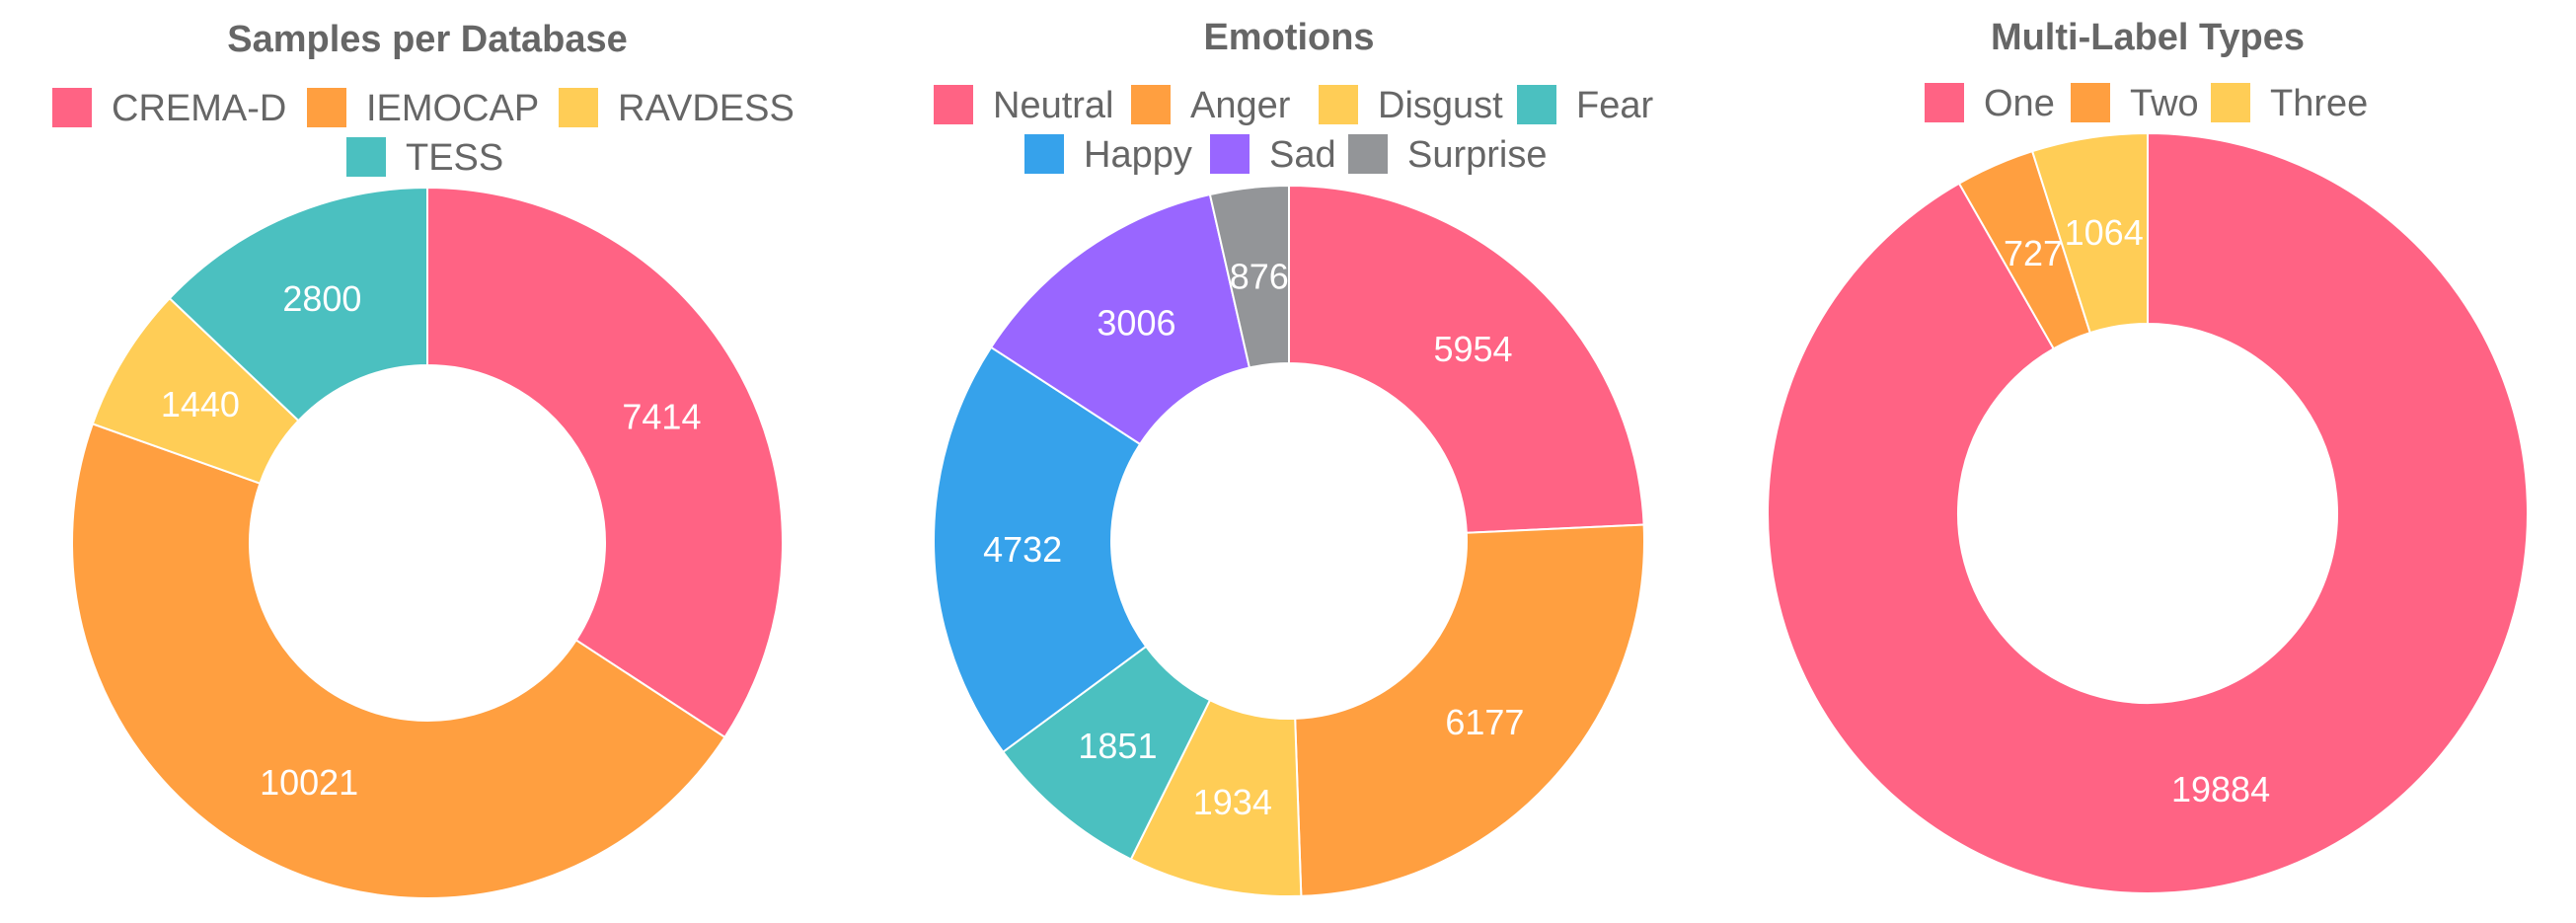 Image resolution: width=2576 pixels, height=923 pixels. I want to click on legend-swatch-emotions-disgust, so click(1338, 104).